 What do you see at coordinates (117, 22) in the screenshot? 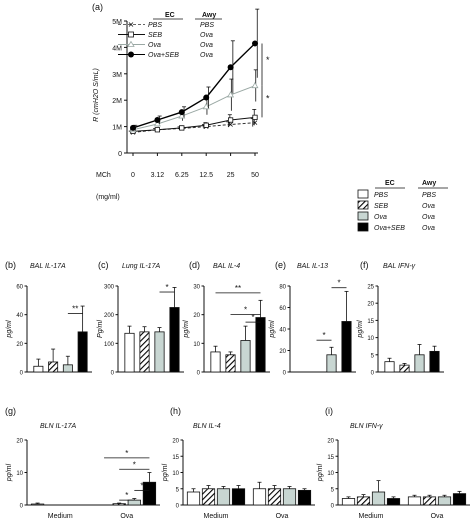
I see `y-tick-label-a: 5M` at bounding box center [117, 22].